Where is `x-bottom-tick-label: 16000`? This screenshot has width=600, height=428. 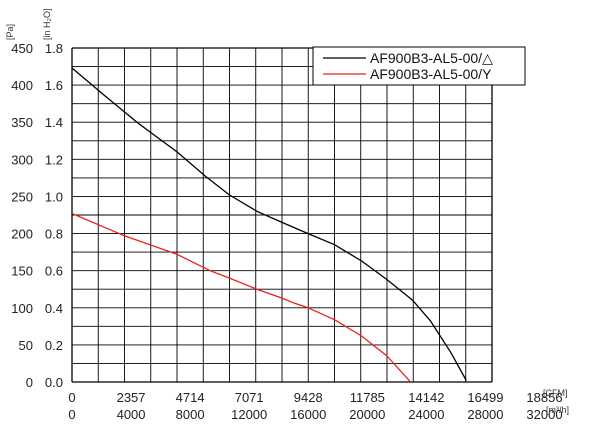
x-bottom-tick-label: 16000 is located at coordinates (308, 414).